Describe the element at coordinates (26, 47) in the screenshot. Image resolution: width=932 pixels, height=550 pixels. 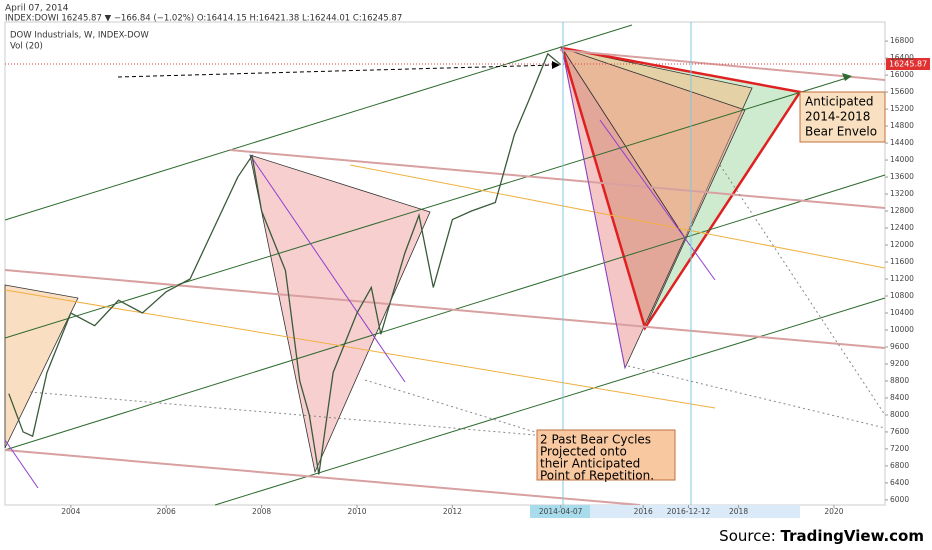
I see `subtitle: Vol (20)` at that location.